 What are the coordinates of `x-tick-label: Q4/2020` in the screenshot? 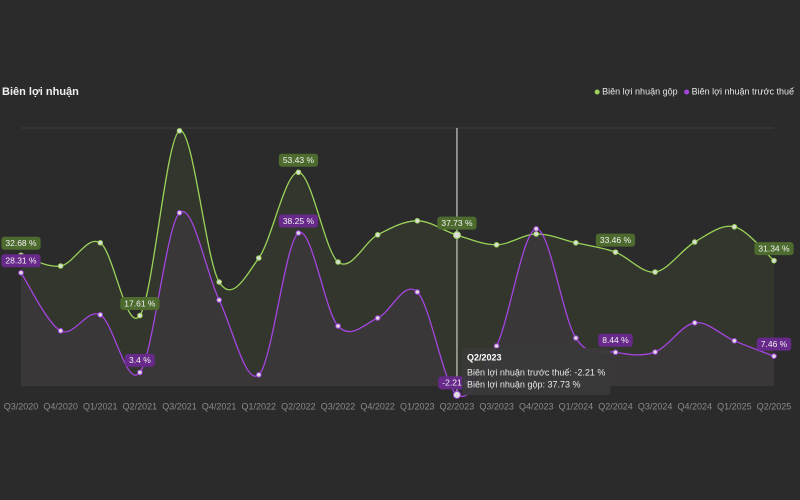 It's located at (60, 406).